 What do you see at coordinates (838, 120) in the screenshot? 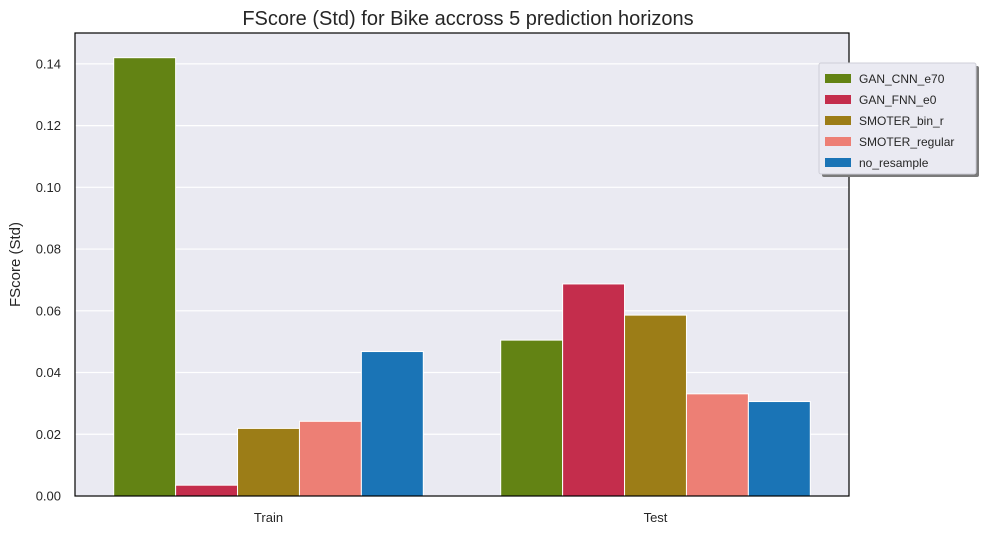
I see `legend-swatch-smoter-bin-r` at bounding box center [838, 120].